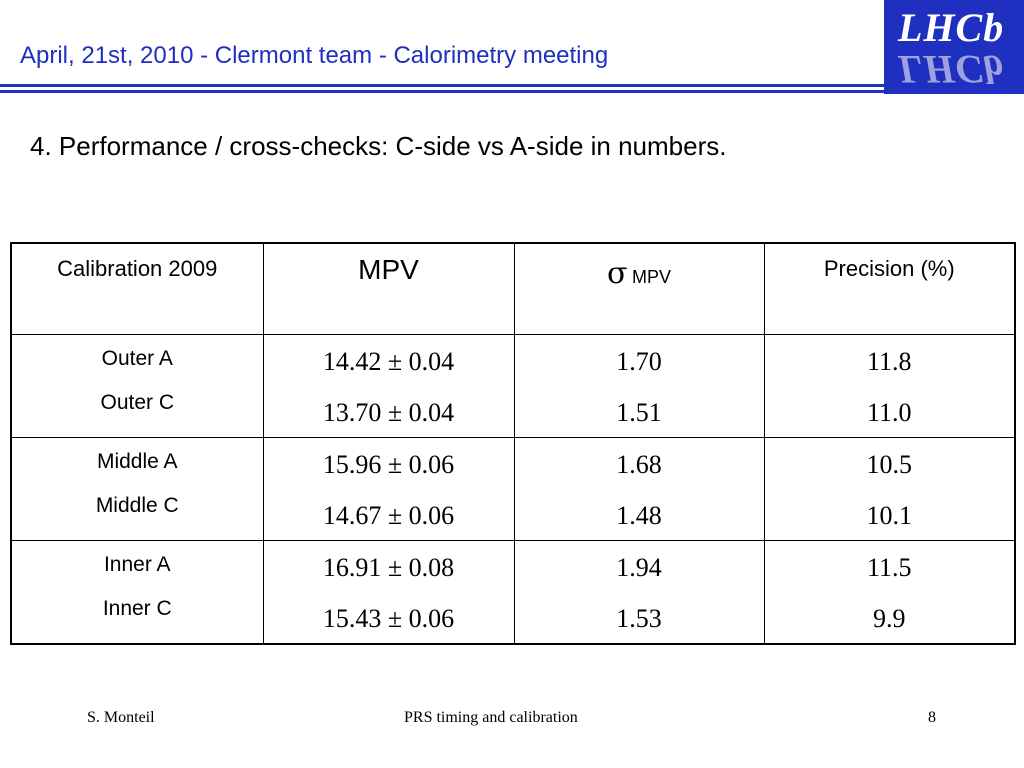 The height and width of the screenshot is (768, 1024). Describe the element at coordinates (617, 273) in the screenshot. I see `sigma-symbol: σ` at that location.